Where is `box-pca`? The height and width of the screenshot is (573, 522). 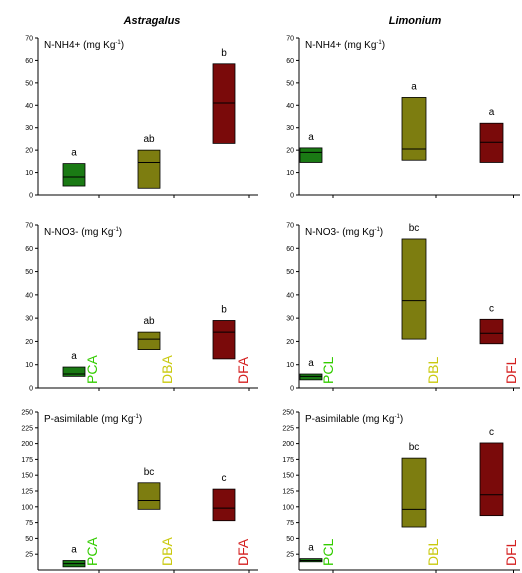
box-pca is located at coordinates (74, 175).